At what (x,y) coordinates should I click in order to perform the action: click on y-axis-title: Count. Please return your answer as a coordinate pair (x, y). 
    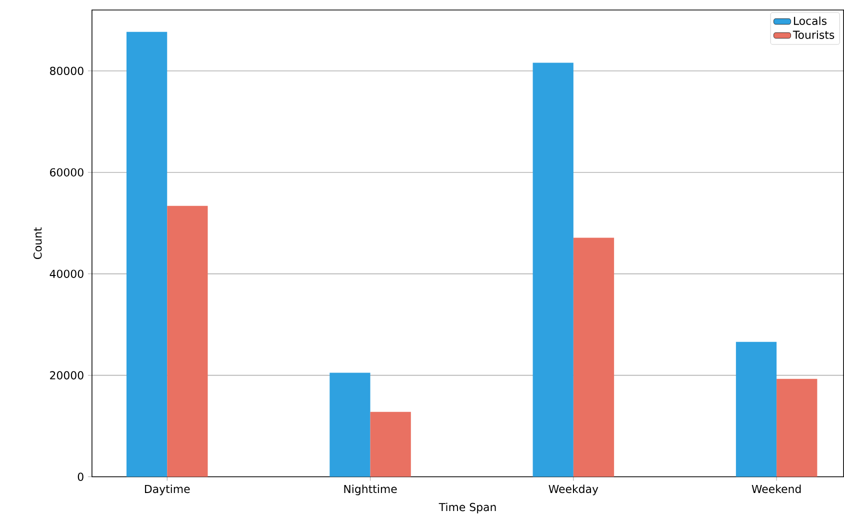
    Looking at the image, I should click on (37, 244).